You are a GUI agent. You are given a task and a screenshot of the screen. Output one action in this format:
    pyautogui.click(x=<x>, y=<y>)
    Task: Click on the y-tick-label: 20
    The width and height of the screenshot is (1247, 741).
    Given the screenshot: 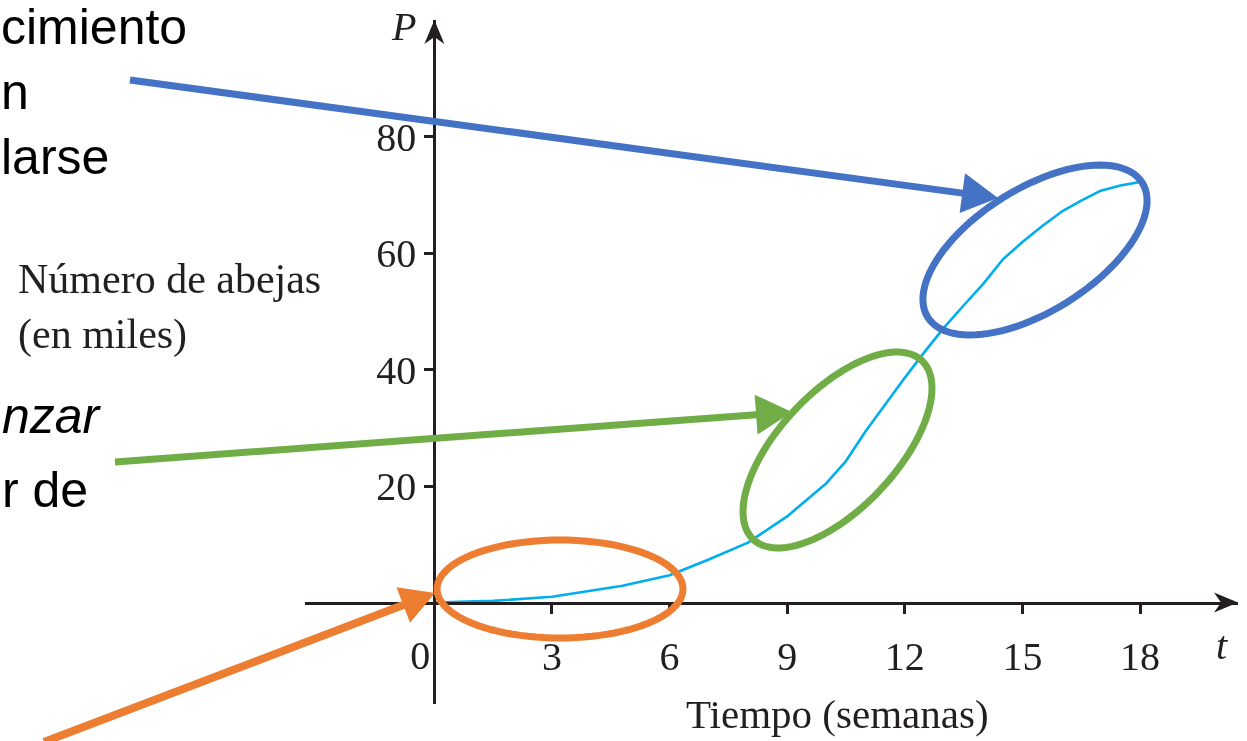 What is the action you would take?
    pyautogui.click(x=396, y=487)
    